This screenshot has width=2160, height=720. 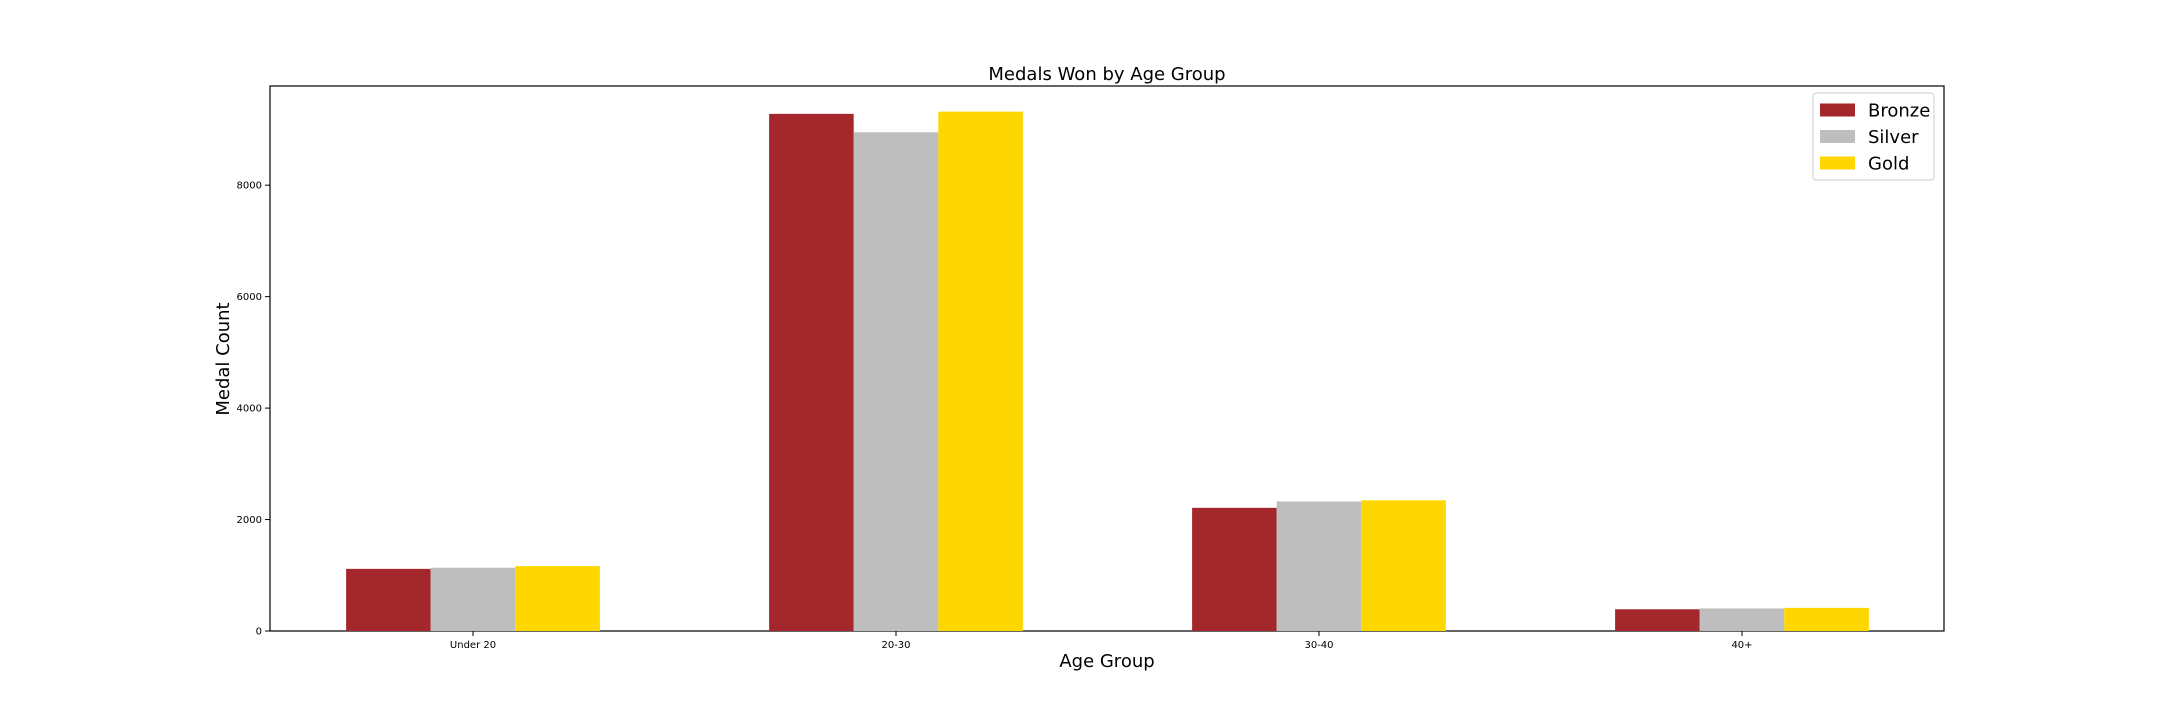 What do you see at coordinates (259, 632) in the screenshot?
I see `y-tick-label: 0` at bounding box center [259, 632].